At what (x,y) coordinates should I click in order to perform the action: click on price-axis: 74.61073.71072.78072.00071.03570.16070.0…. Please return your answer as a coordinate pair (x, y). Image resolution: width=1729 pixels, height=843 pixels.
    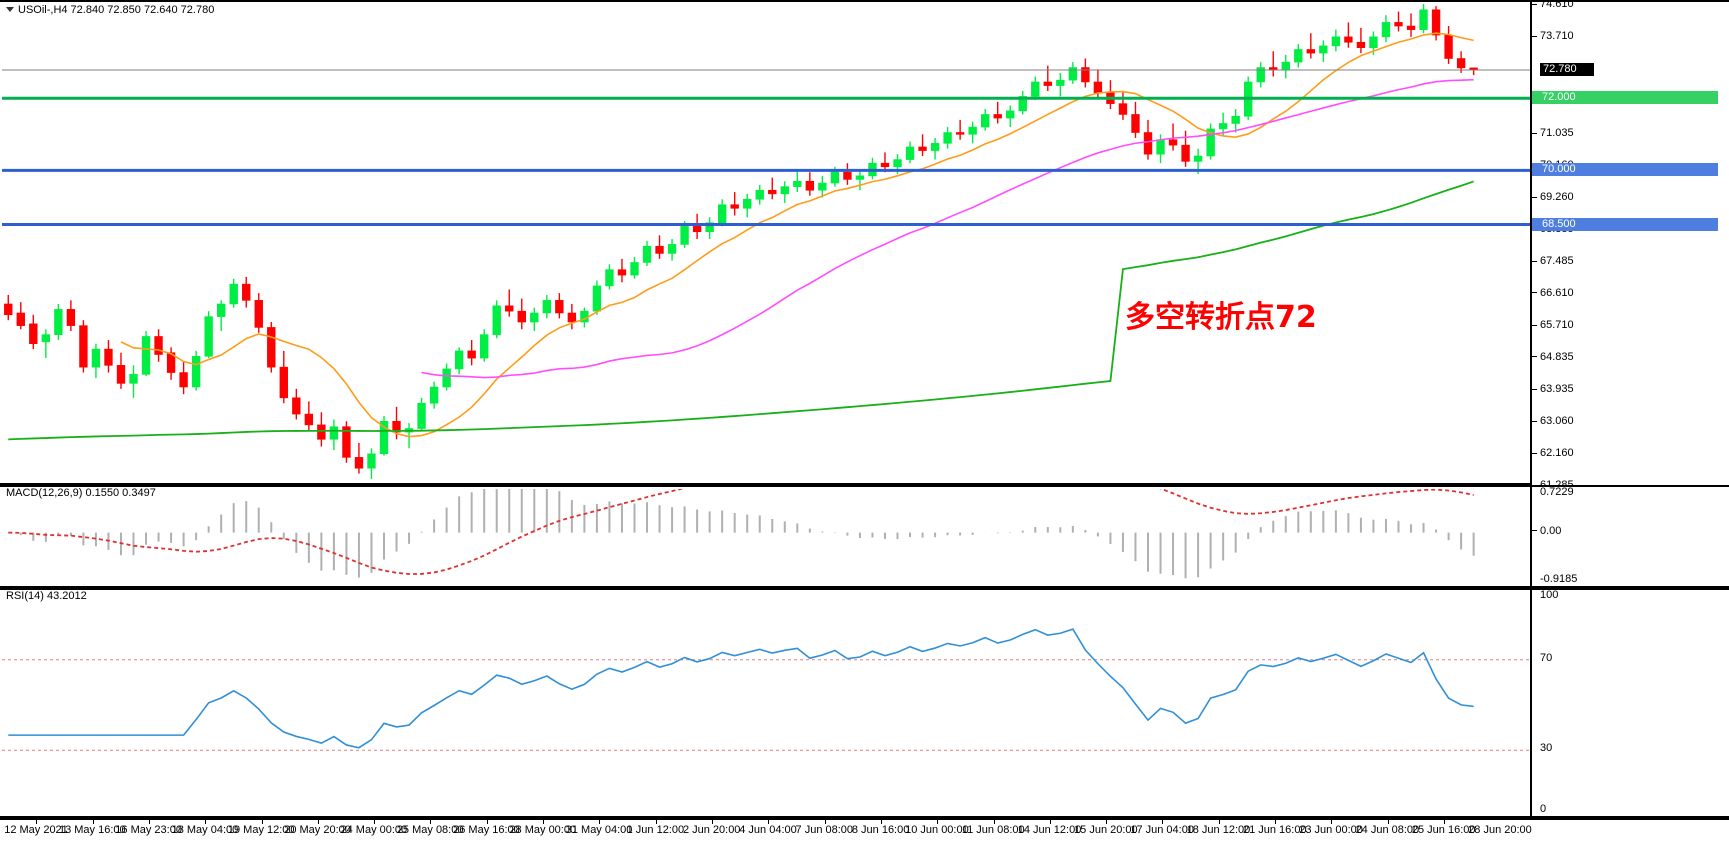
    Looking at the image, I should click on (1629, 245).